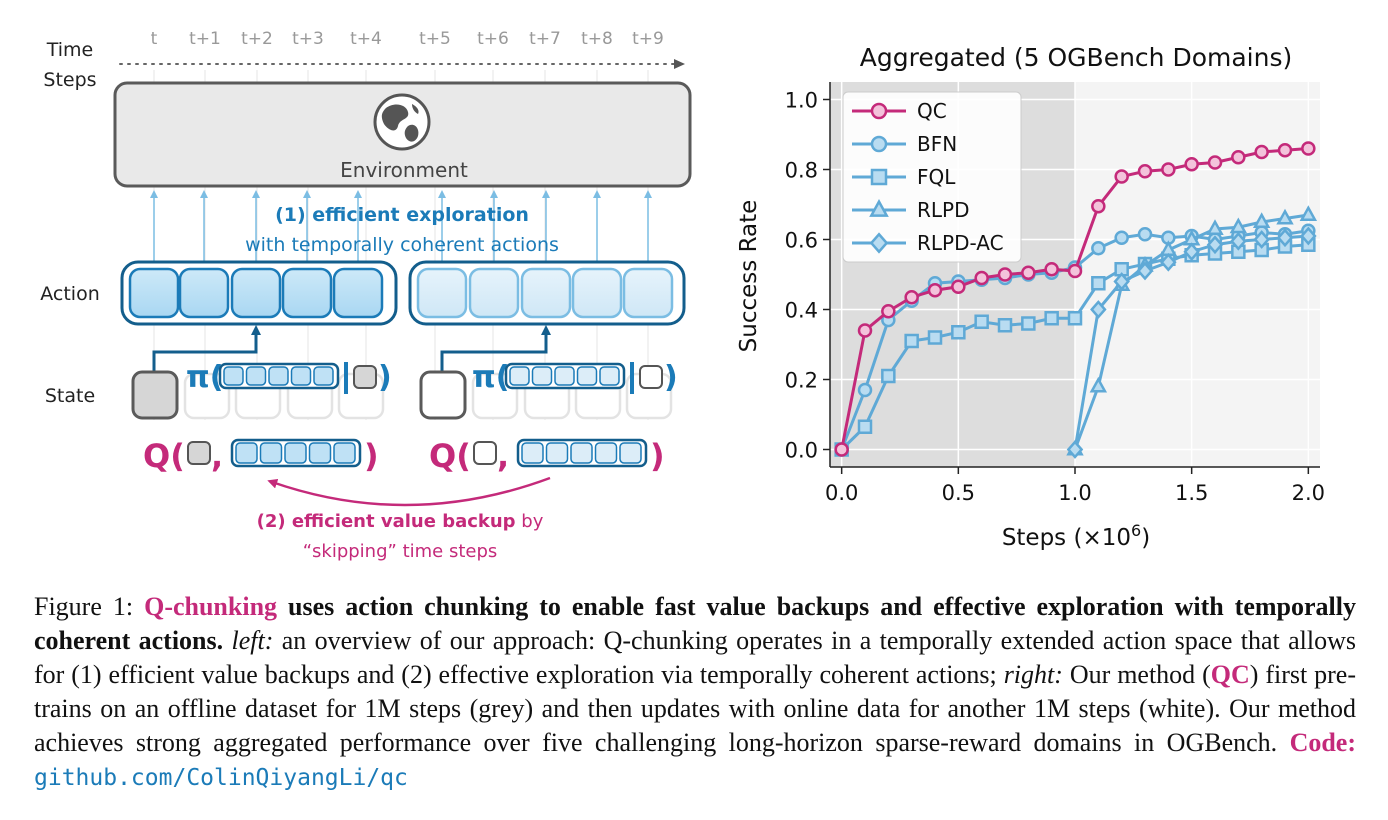 This screenshot has height=820, width=1388. I want to click on legend-fql-marker, so click(879, 177).